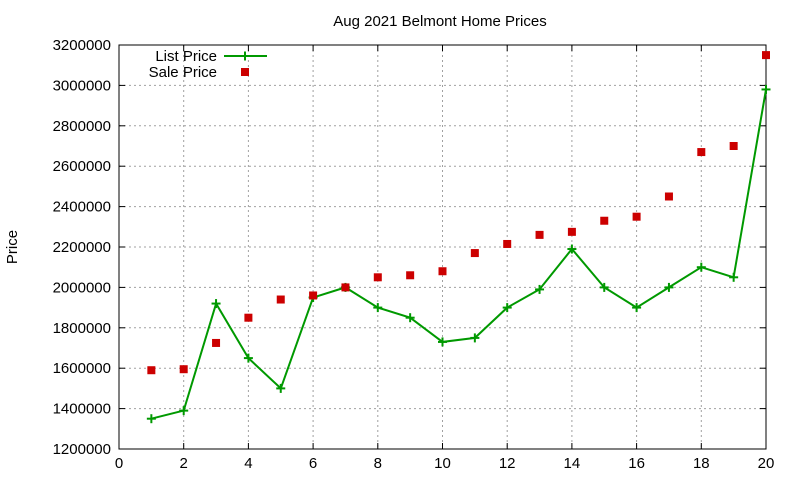  I want to click on x-tick-label: 8, so click(378, 463).